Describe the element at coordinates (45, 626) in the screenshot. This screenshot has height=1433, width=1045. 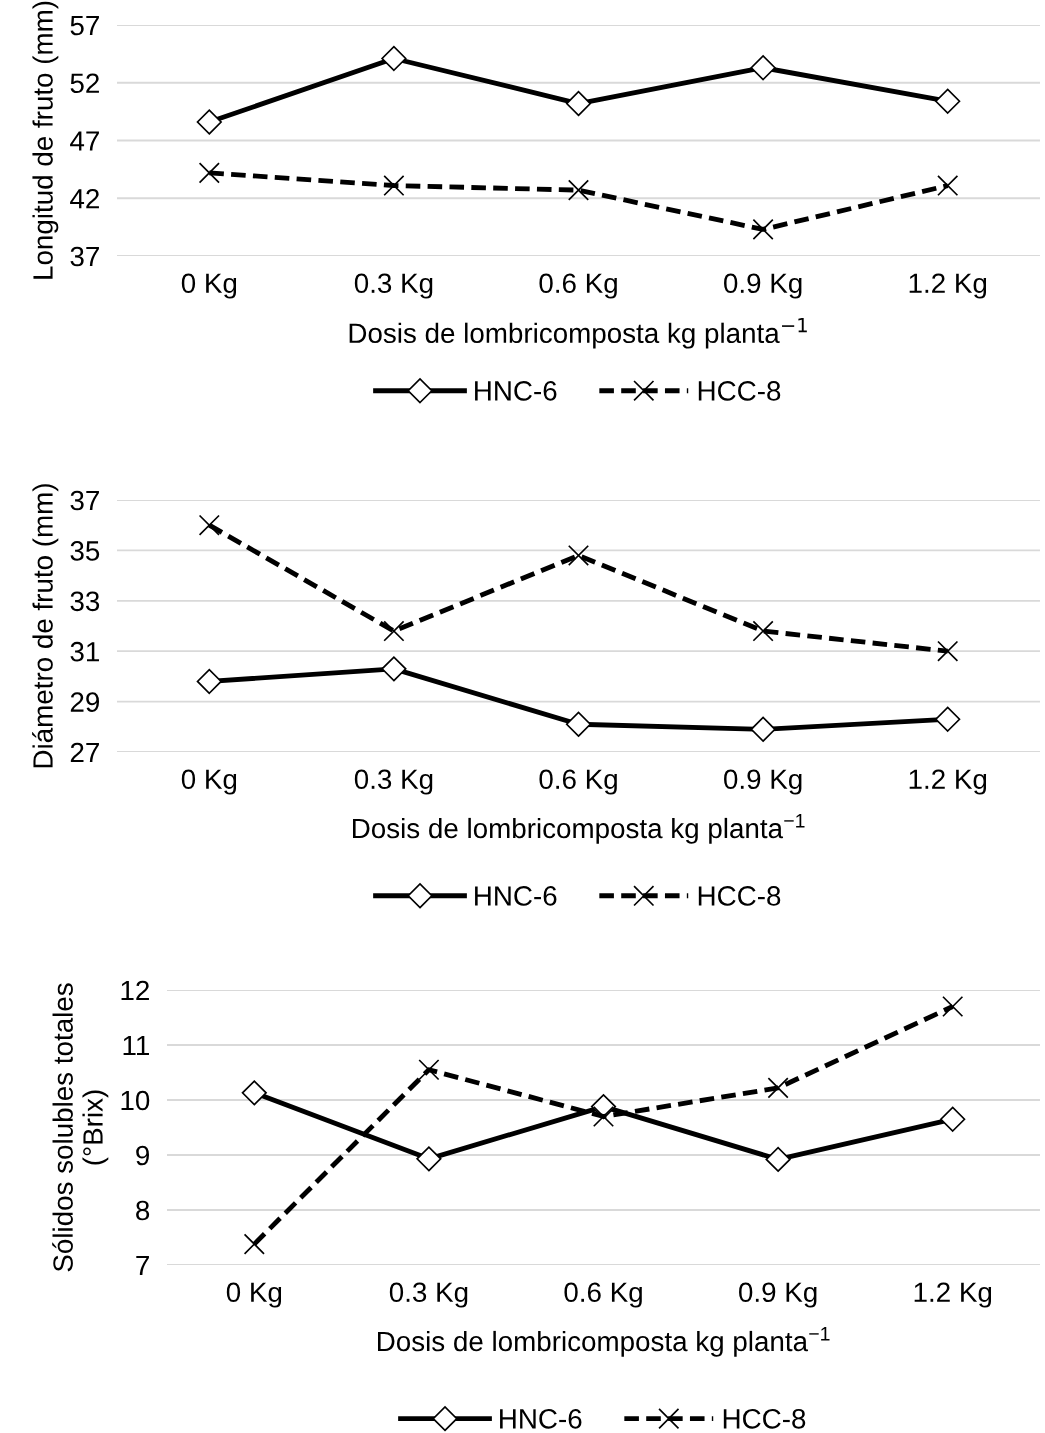
I see `y-axis-title: Diámetro de fruto (mm)` at that location.